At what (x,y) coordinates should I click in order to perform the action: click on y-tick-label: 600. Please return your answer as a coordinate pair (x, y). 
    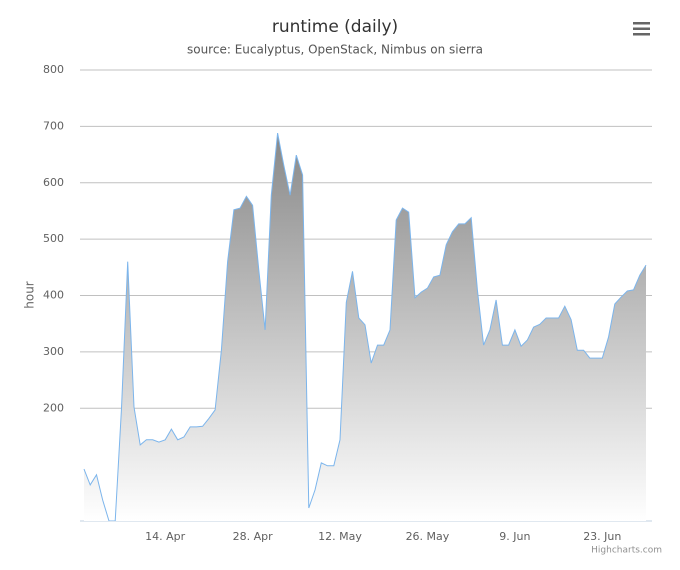
    Looking at the image, I should click on (53, 182).